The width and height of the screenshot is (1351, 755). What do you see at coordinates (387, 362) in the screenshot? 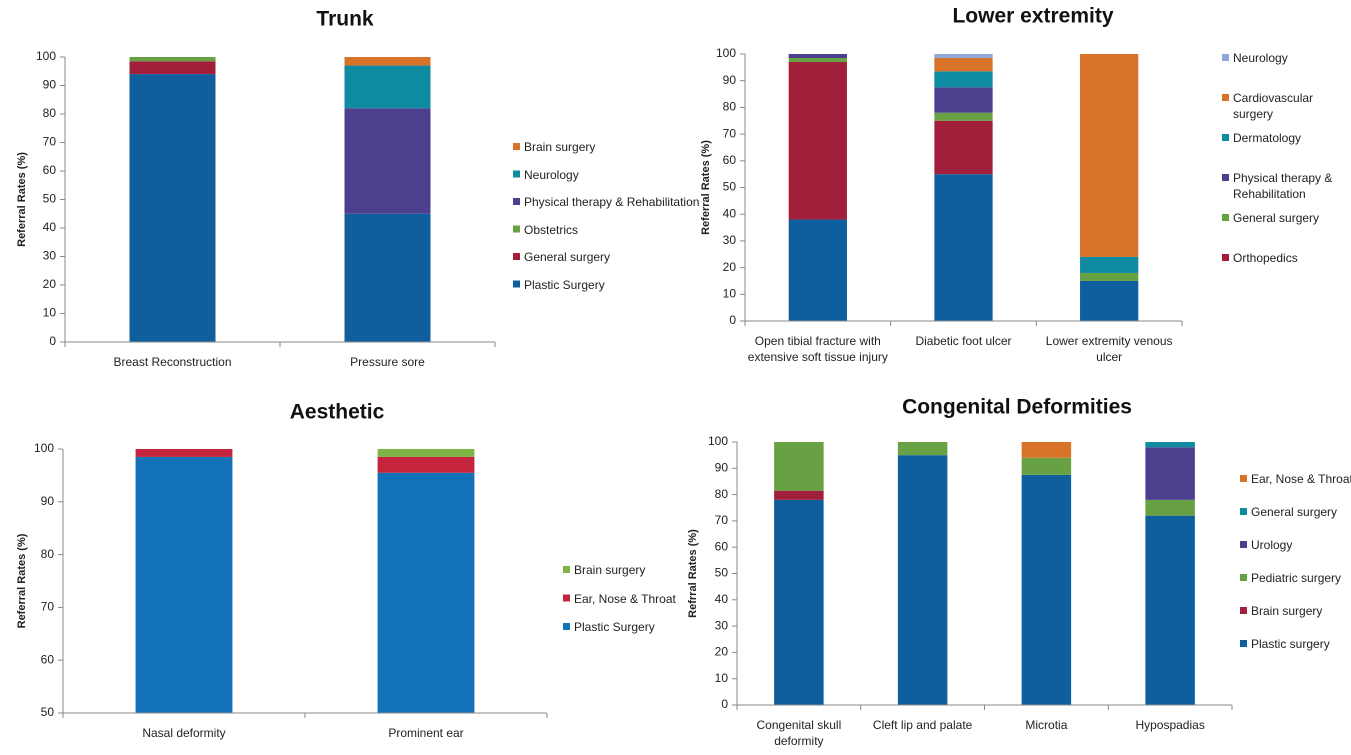
I see `x-tick-label-box: Pressure sore` at bounding box center [387, 362].